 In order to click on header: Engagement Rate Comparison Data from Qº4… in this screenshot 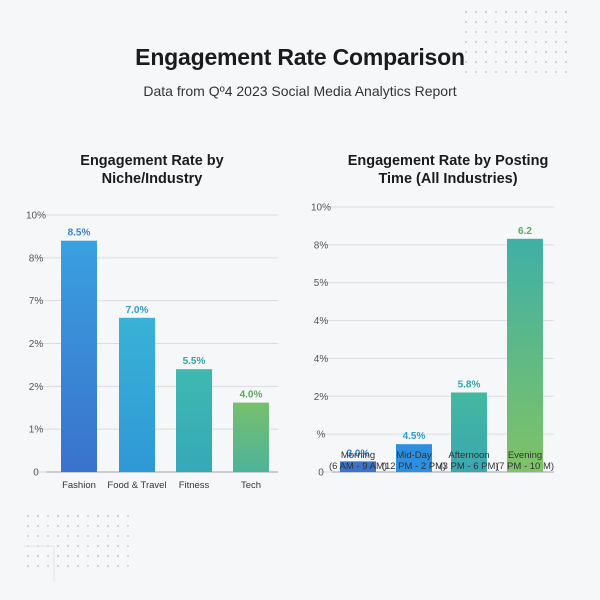, I will do `click(300, 71)`.